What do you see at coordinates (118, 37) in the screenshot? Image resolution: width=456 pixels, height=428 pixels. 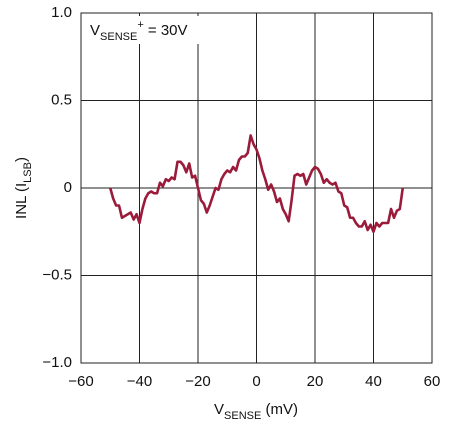 I see `annotation-sub: SENSE` at bounding box center [118, 37].